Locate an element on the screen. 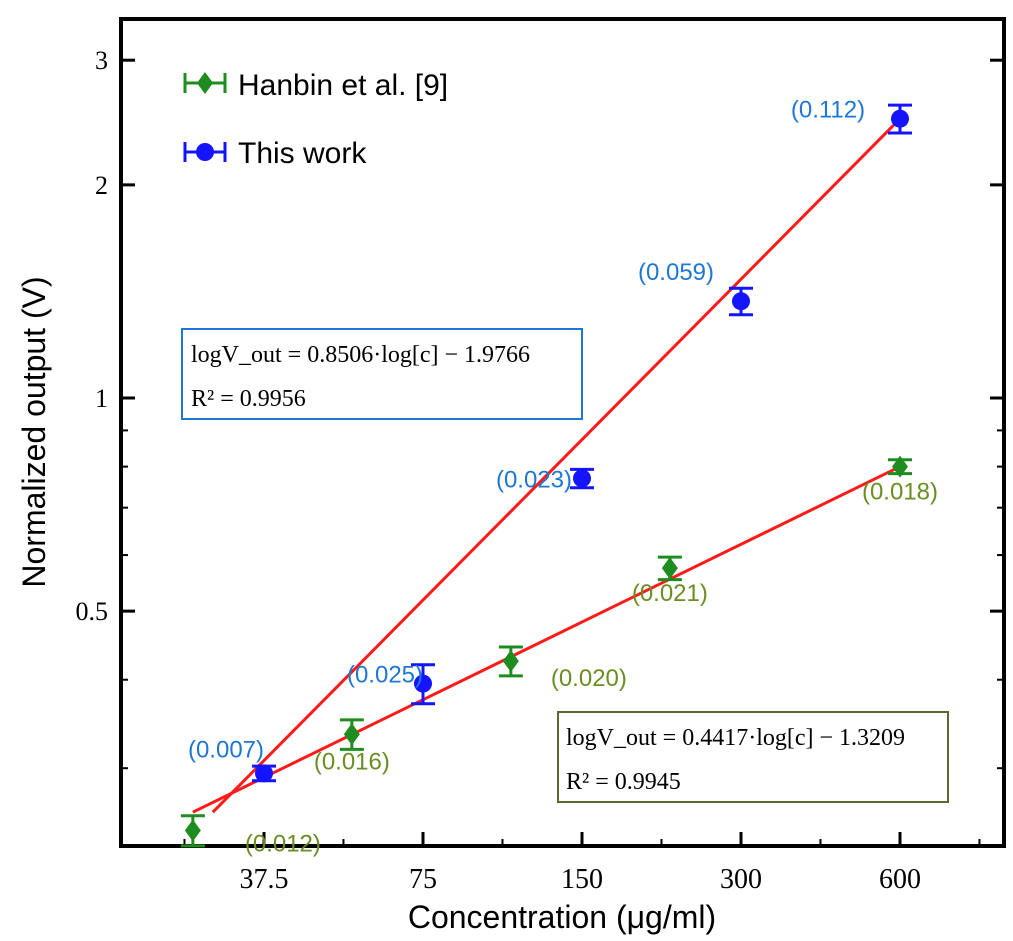 The width and height of the screenshot is (1013, 941). error-label: (0.016) is located at coordinates (352, 761).